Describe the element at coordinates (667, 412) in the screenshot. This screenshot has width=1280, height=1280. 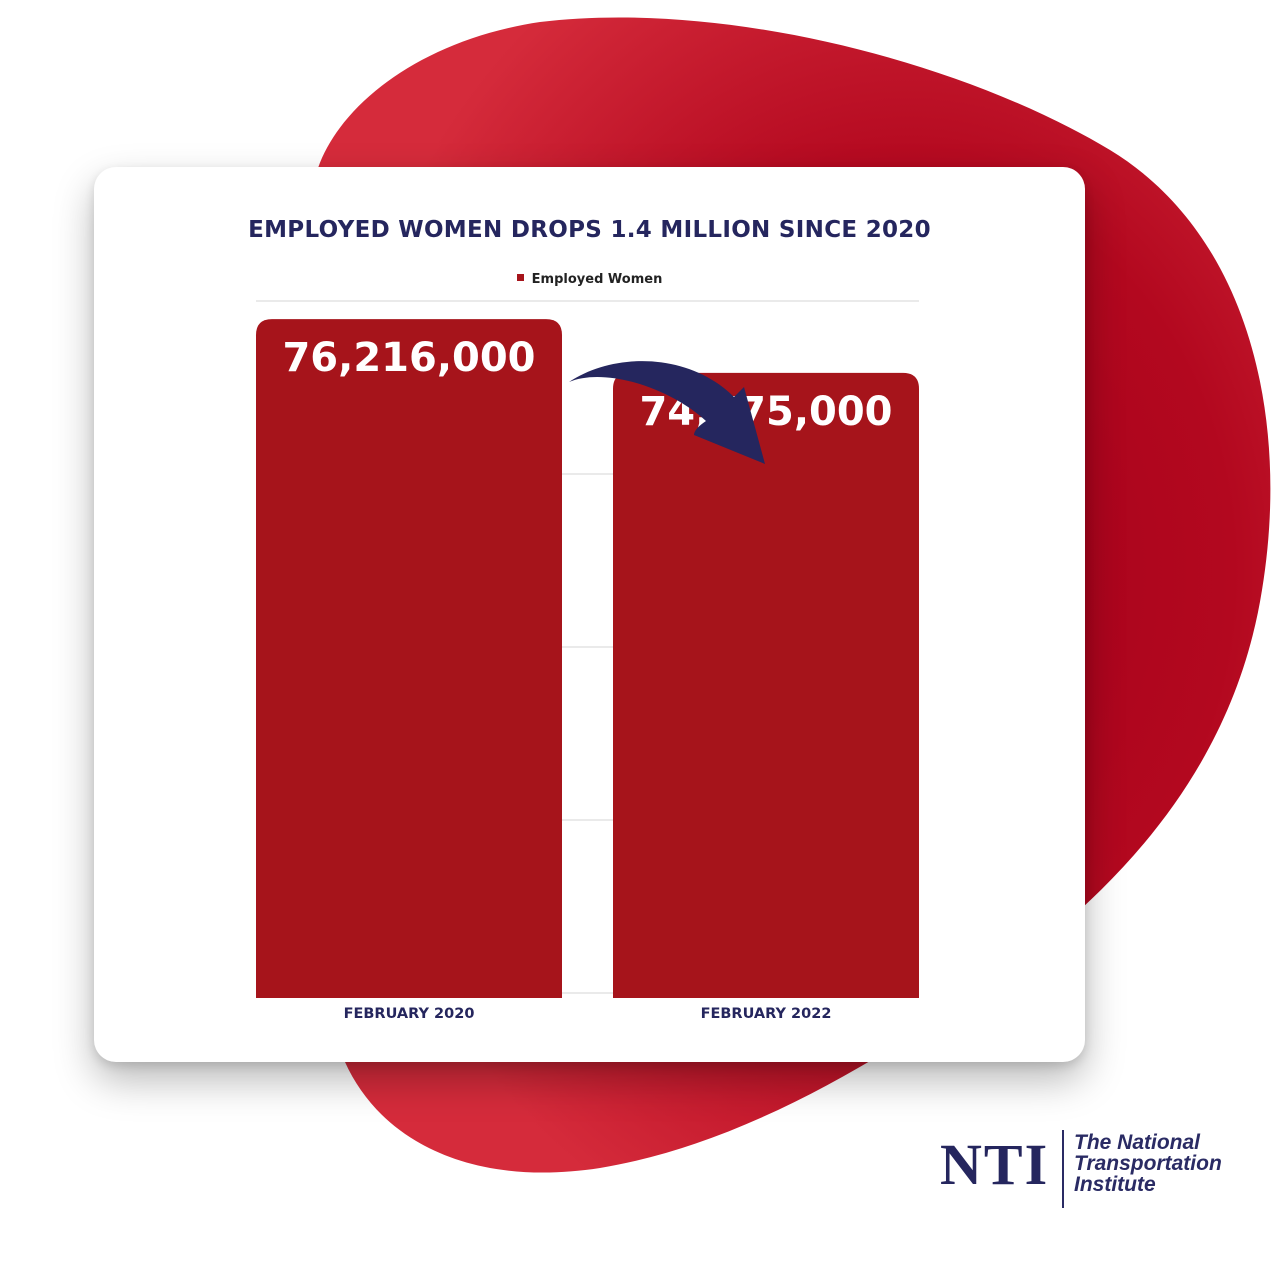
I see `decrease-arrow-icon` at that location.